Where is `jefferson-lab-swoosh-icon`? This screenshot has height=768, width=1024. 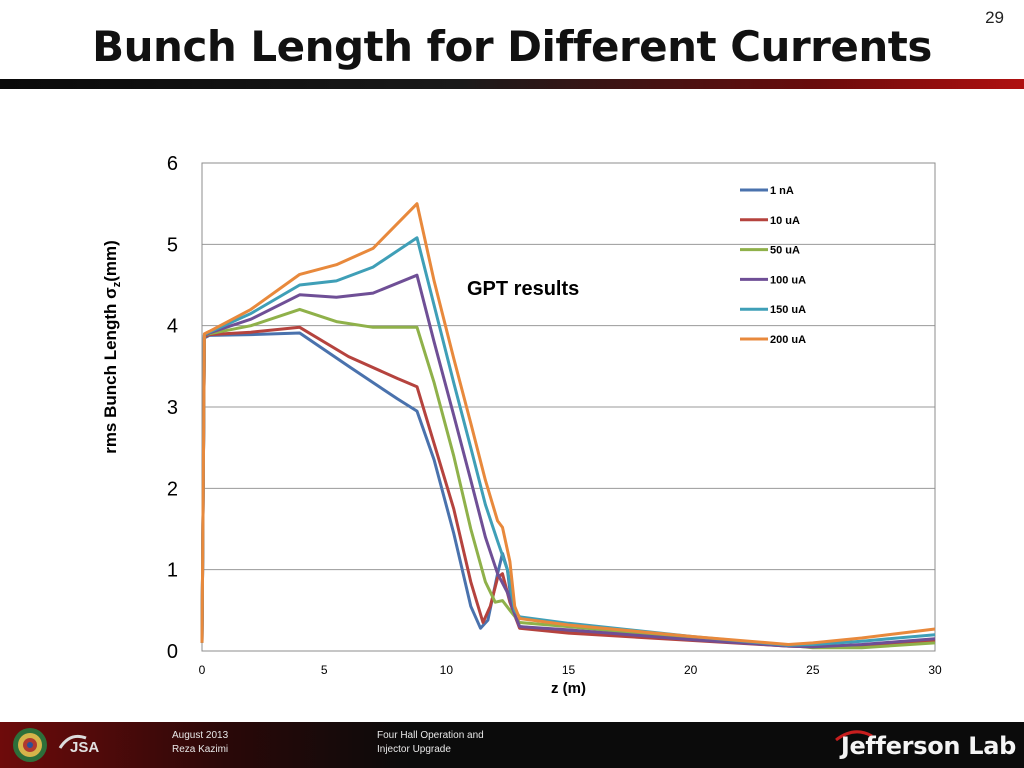
jefferson-lab-swoosh-icon is located at coordinates (854, 736).